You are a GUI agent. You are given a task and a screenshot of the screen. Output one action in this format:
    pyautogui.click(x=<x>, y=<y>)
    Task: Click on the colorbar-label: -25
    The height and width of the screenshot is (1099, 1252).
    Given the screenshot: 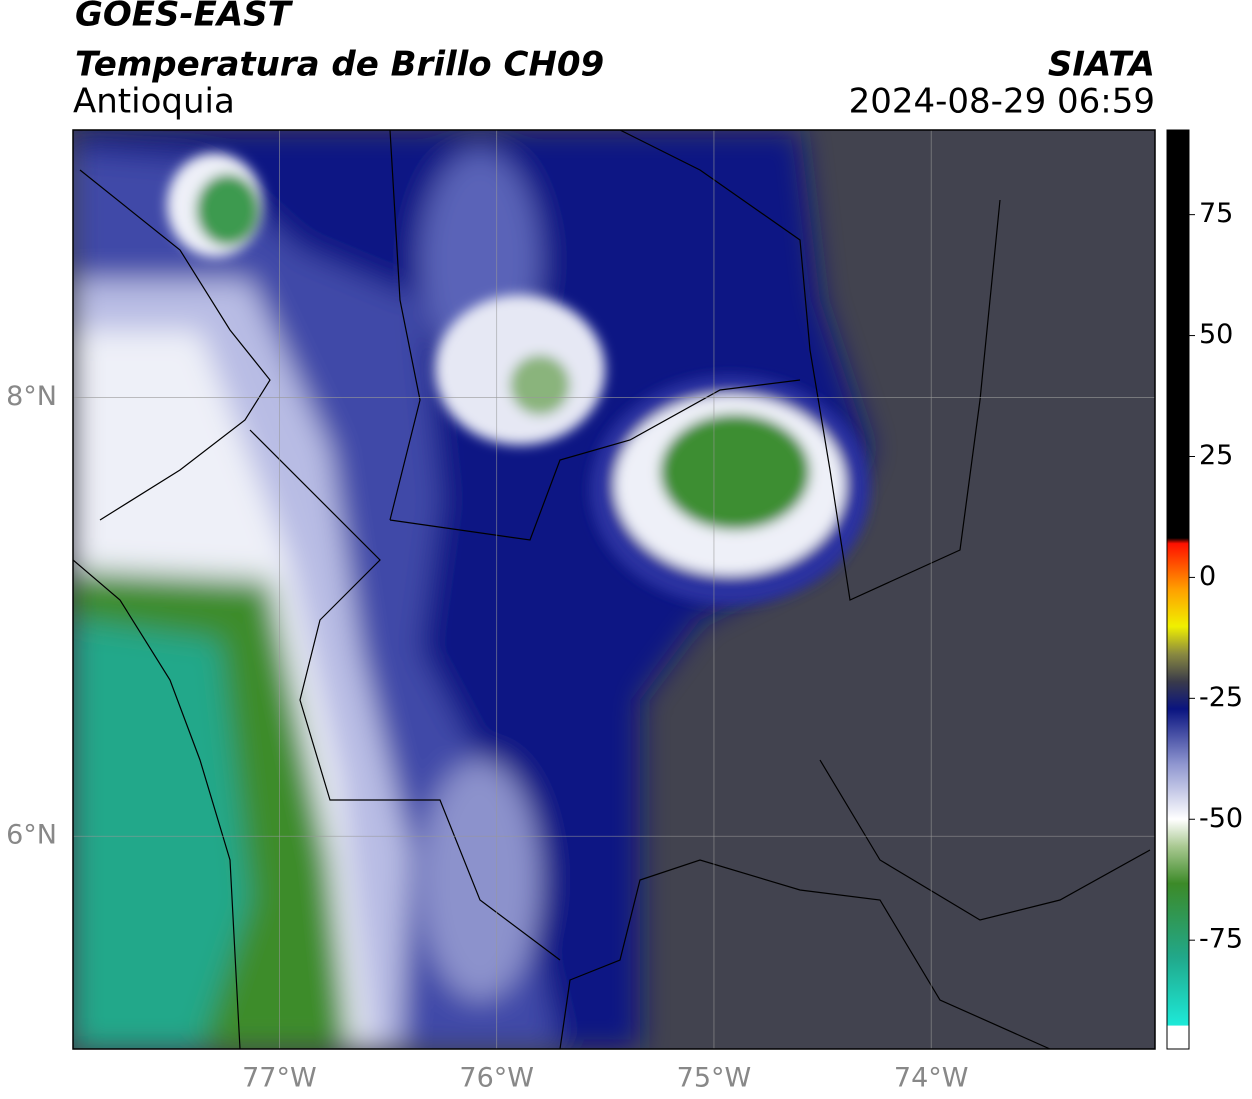 What is the action you would take?
    pyautogui.click(x=1221, y=697)
    